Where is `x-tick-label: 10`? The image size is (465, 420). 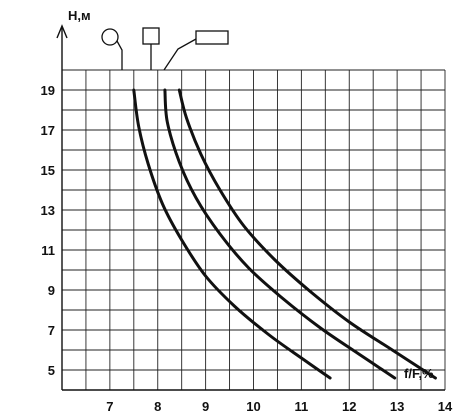
x-tick-label: 10 is located at coordinates (253, 406).